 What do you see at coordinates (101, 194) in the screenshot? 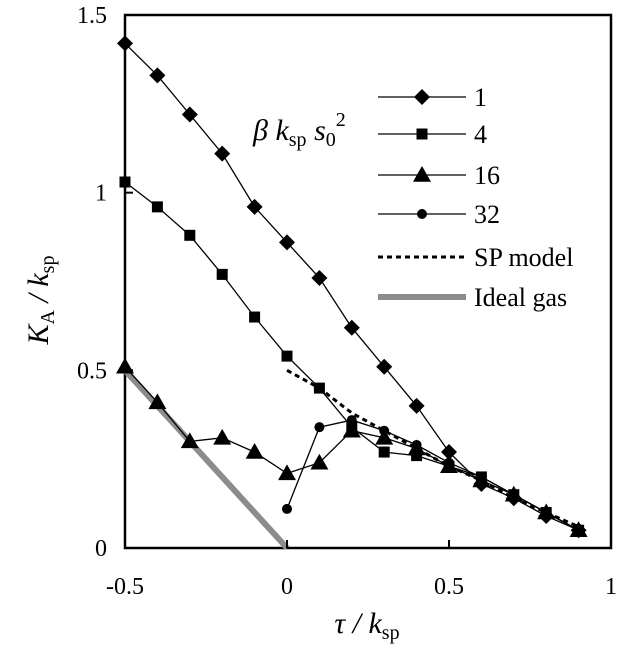
I see `y-tick-label: 1` at bounding box center [101, 194].